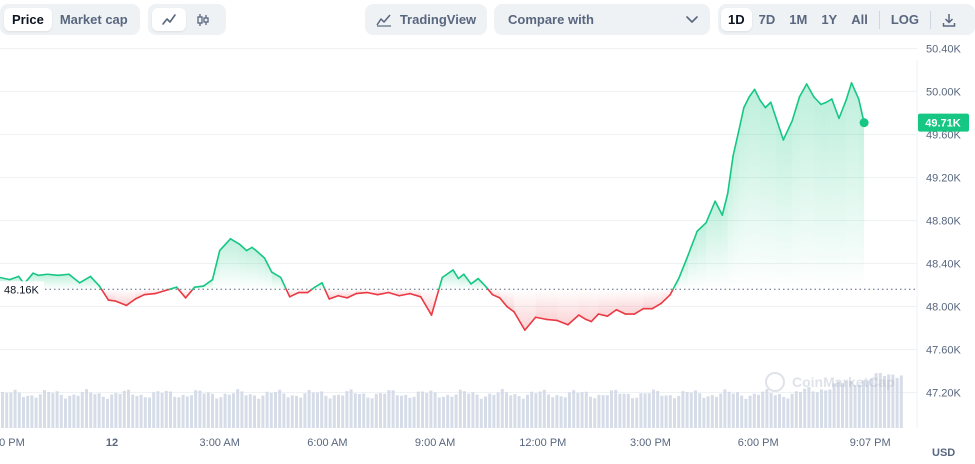  Describe the element at coordinates (203, 19) in the screenshot. I see `candlestick-button` at that location.